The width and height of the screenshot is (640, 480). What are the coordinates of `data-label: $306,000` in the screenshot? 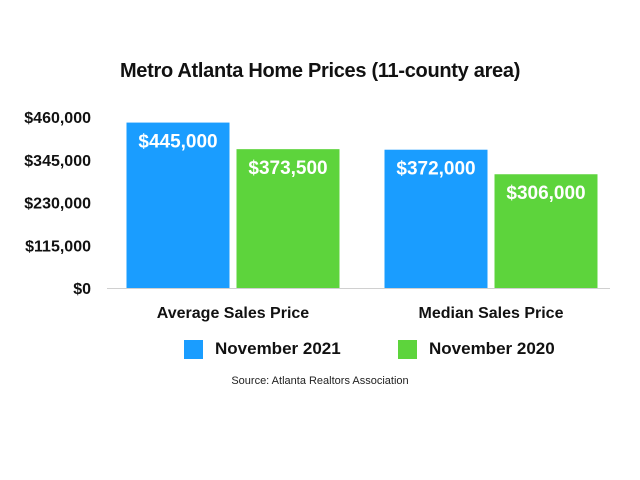 It's located at (545, 193).